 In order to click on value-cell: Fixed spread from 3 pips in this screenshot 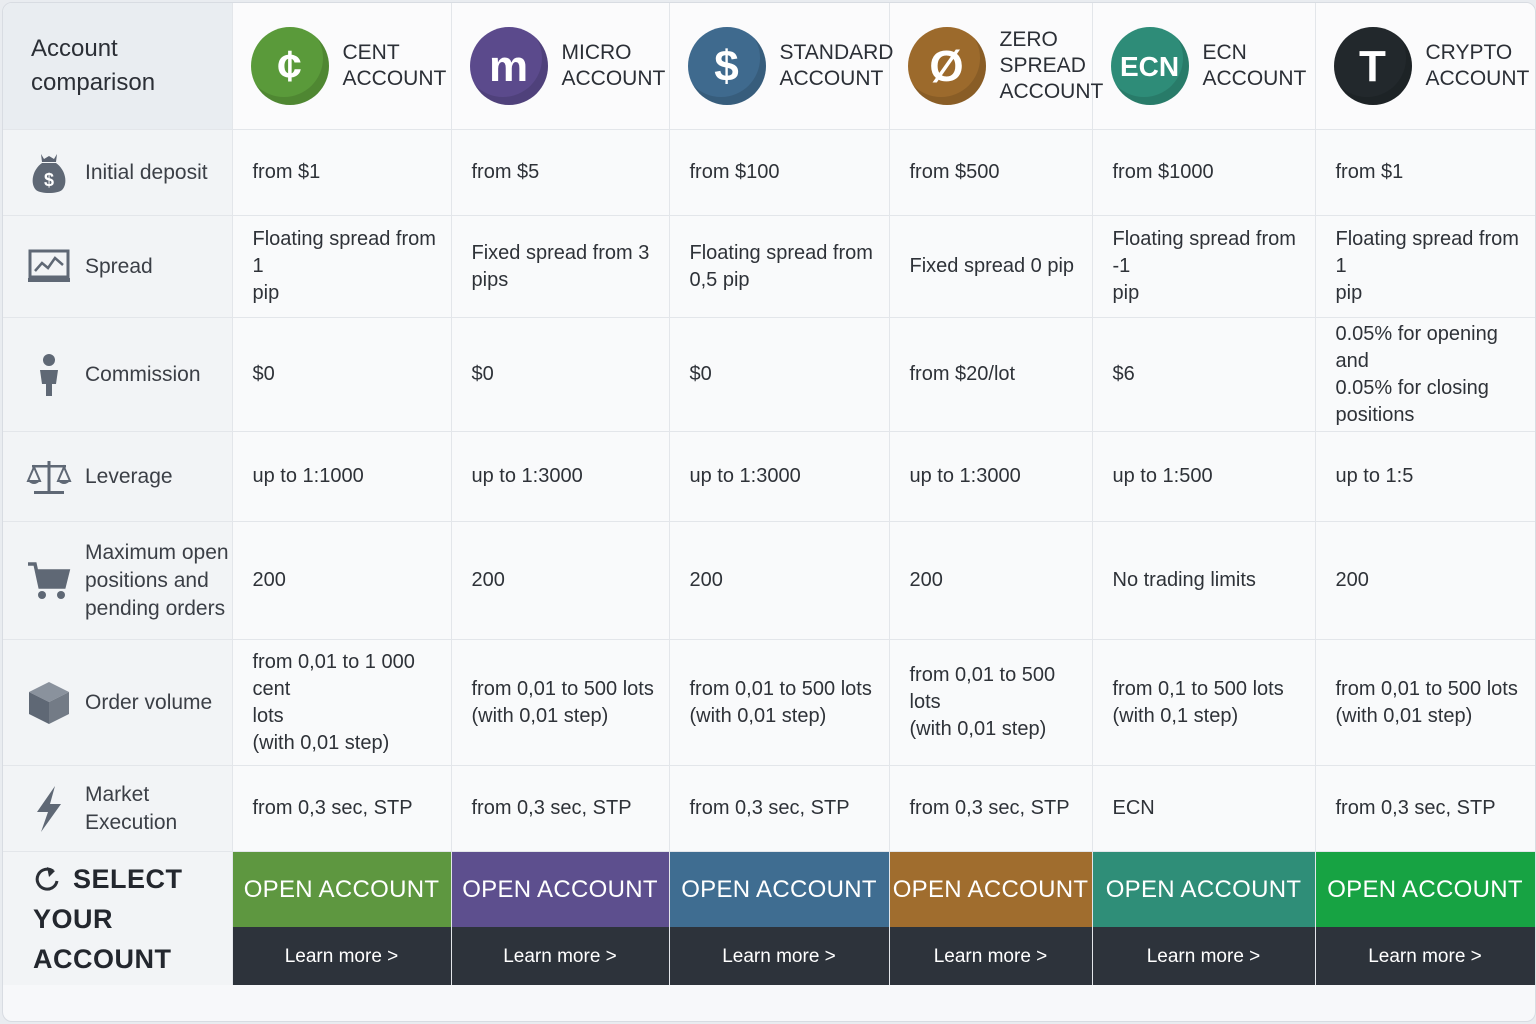, I will do `click(560, 266)`.